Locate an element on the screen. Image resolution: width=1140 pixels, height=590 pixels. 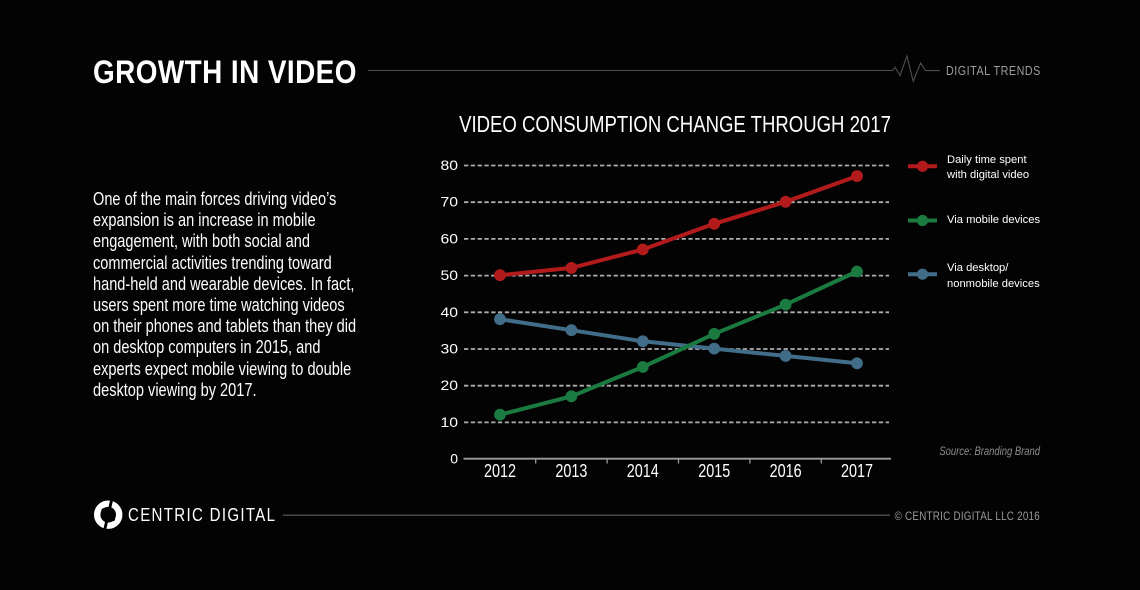
svg-text: 60 is located at coordinates (450, 238).